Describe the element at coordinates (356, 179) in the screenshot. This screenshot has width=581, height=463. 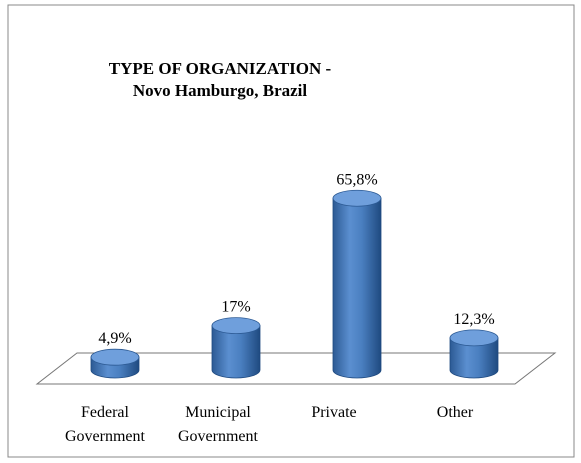
I see `value-label: 65,8%` at that location.